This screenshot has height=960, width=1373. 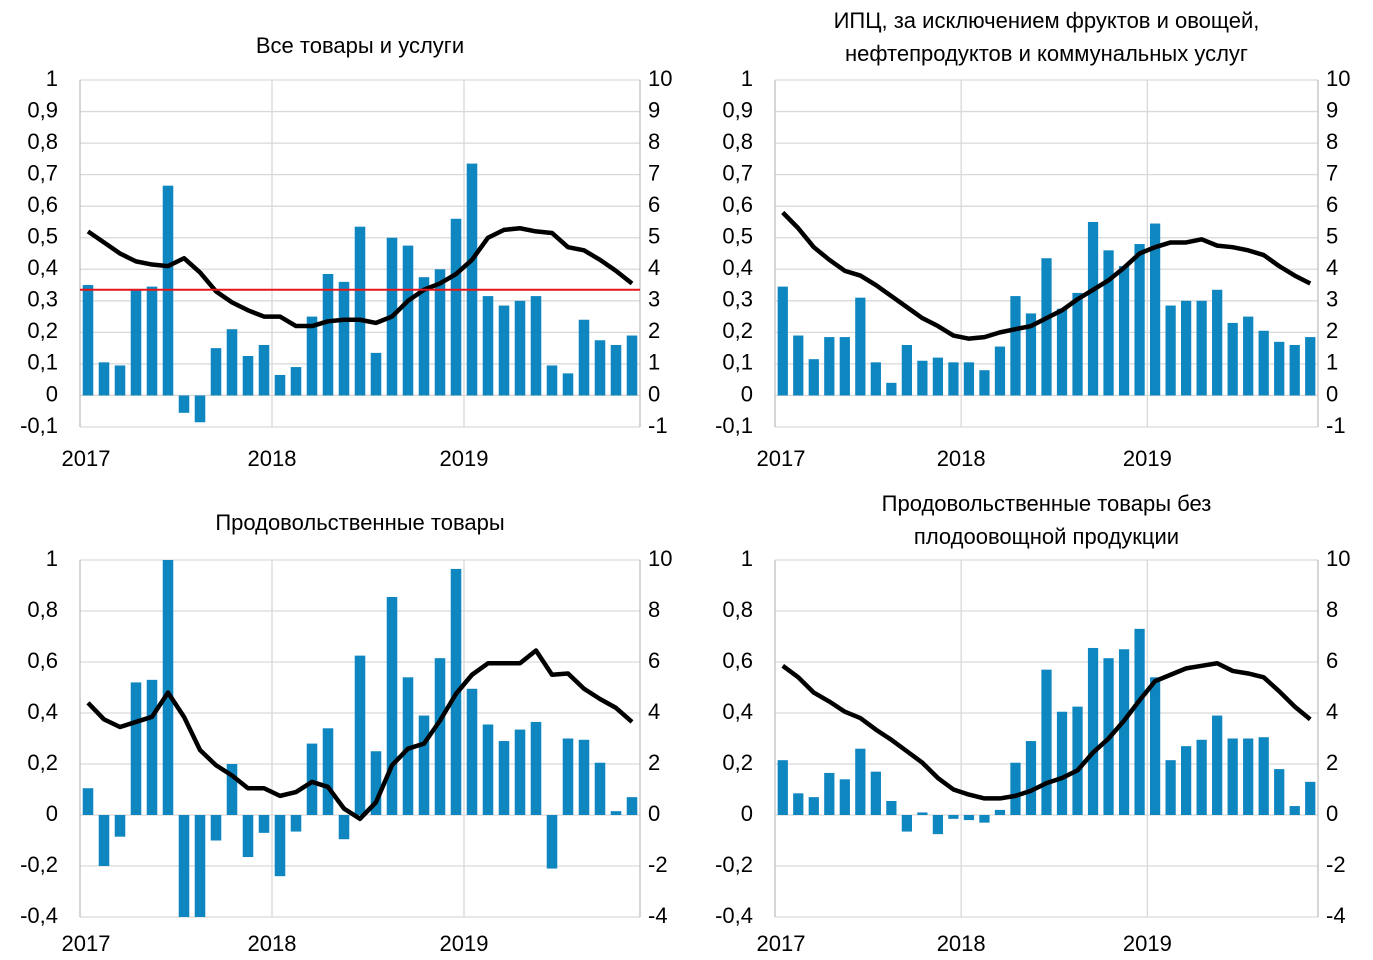 What do you see at coordinates (654, 330) in the screenshot?
I see `y2-tick-label: 2` at bounding box center [654, 330].